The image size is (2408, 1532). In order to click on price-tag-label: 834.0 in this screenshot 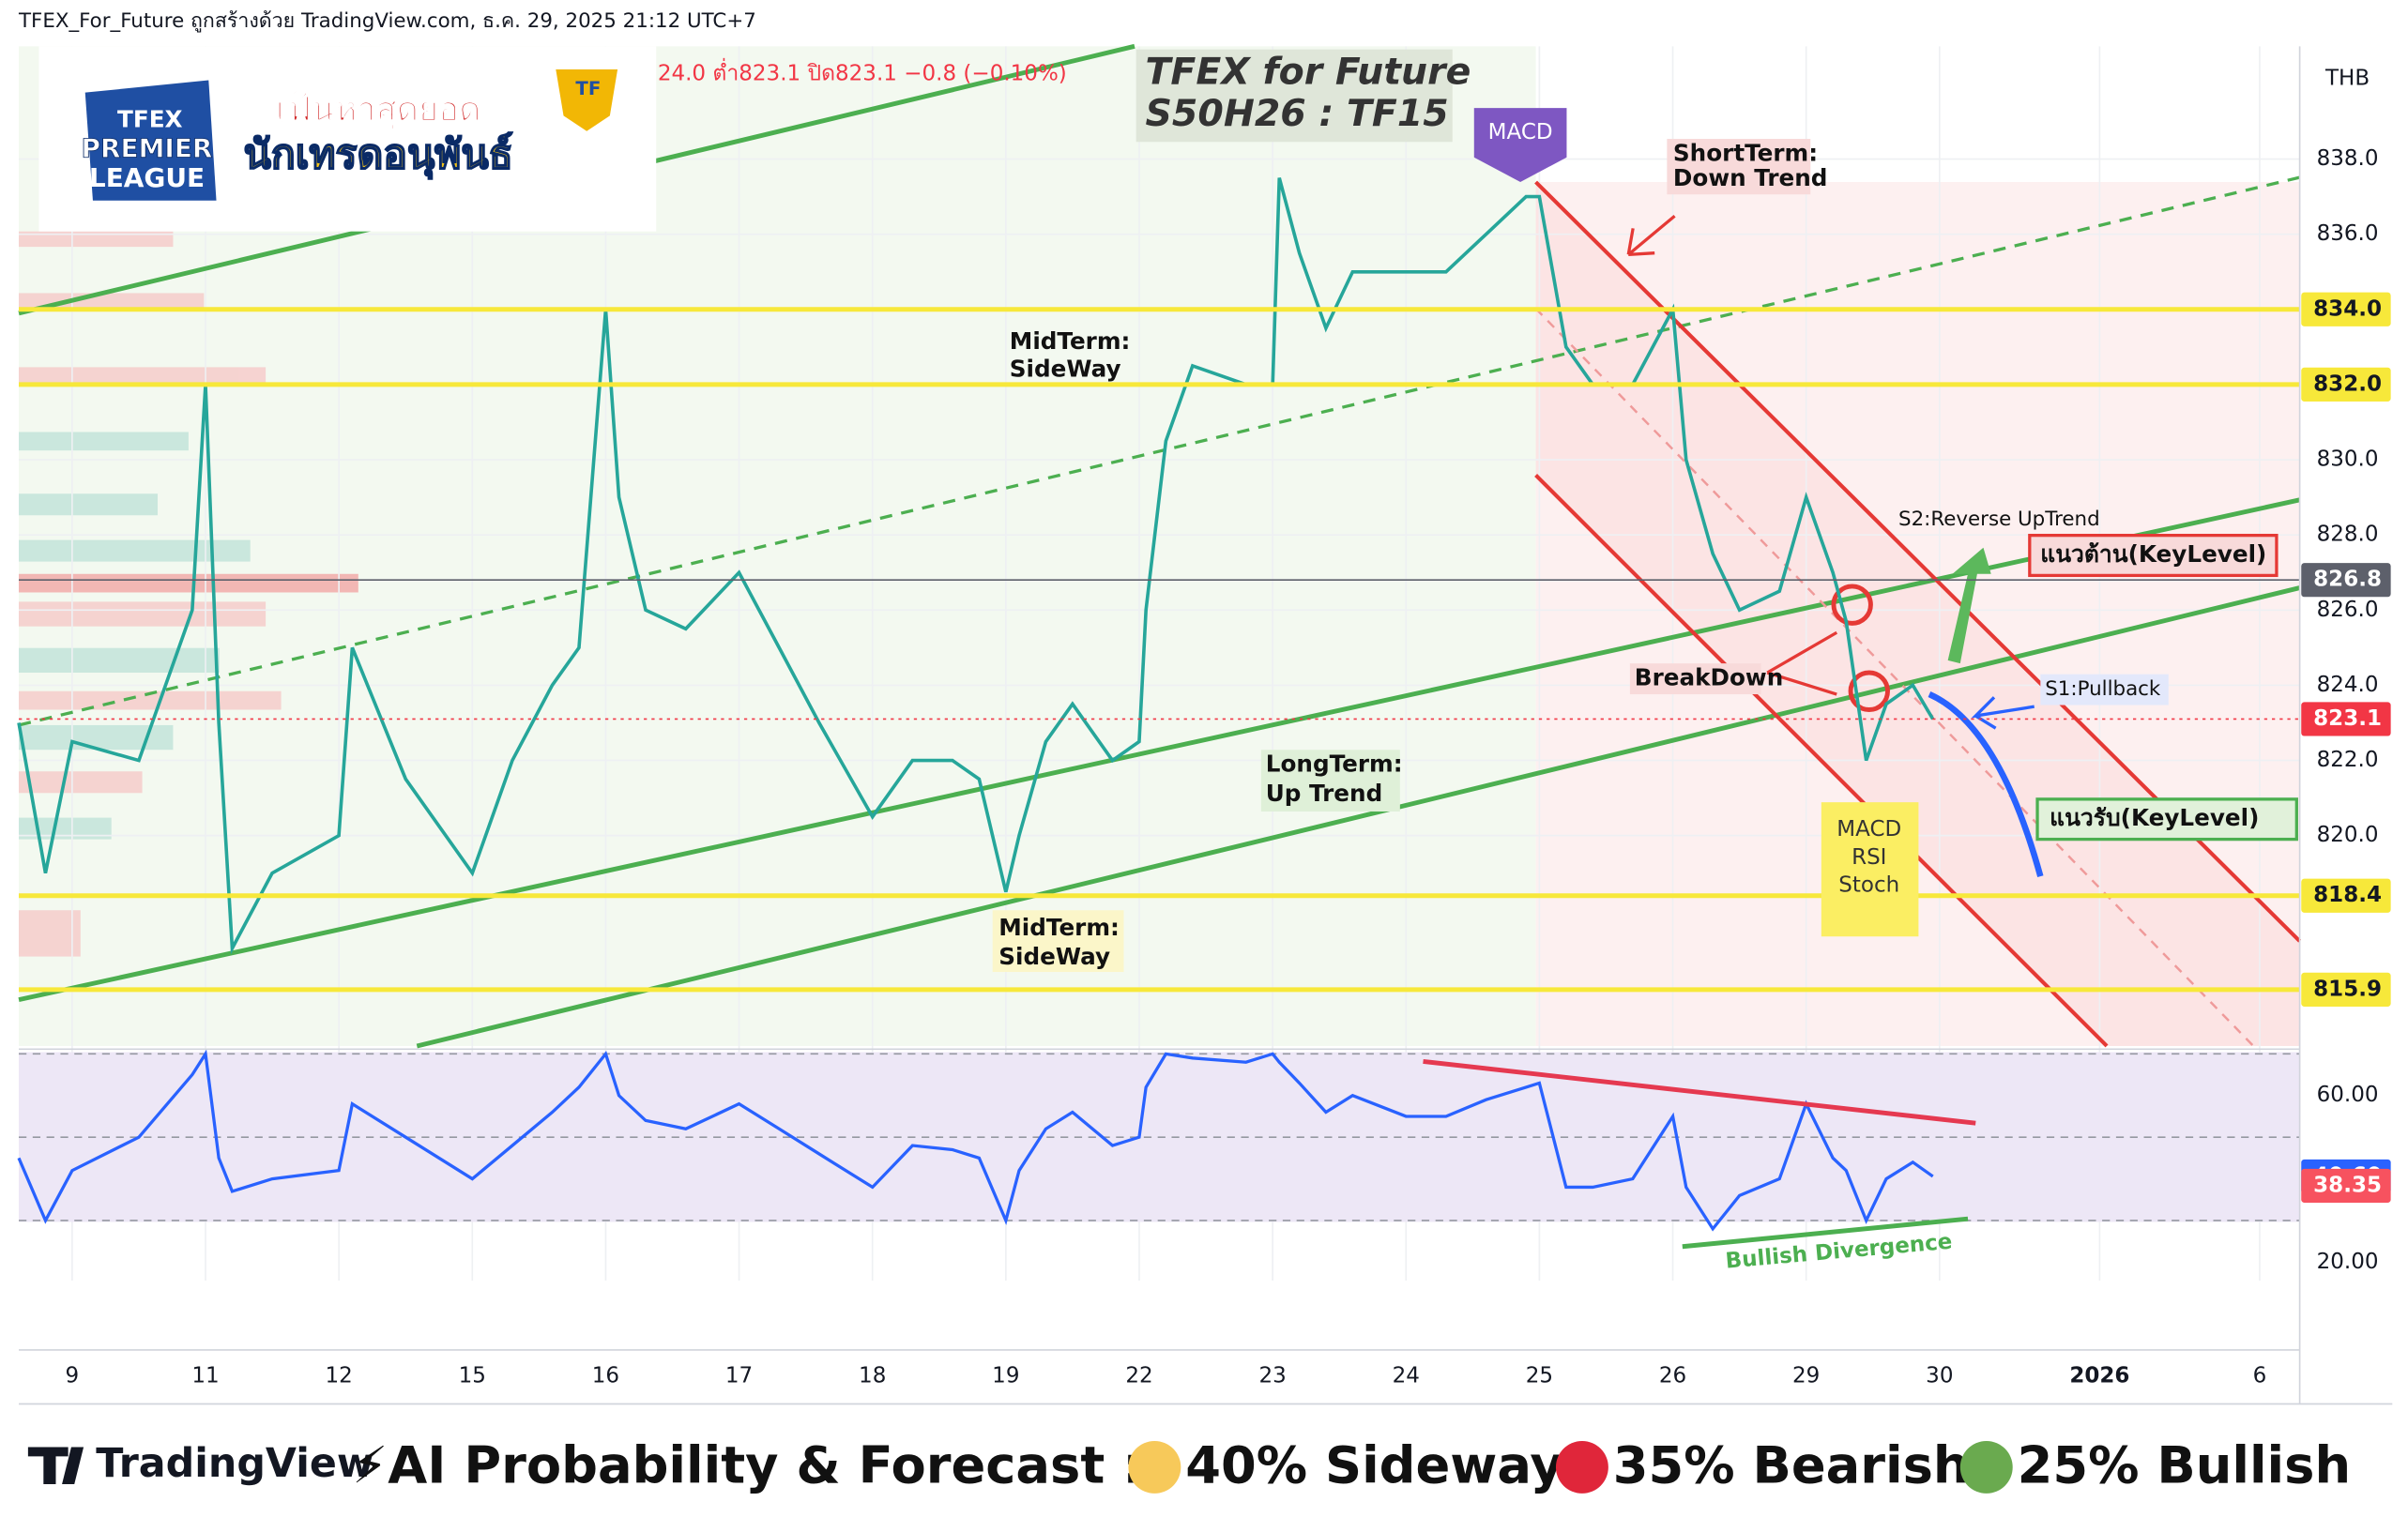, I will do `click(2347, 308)`.